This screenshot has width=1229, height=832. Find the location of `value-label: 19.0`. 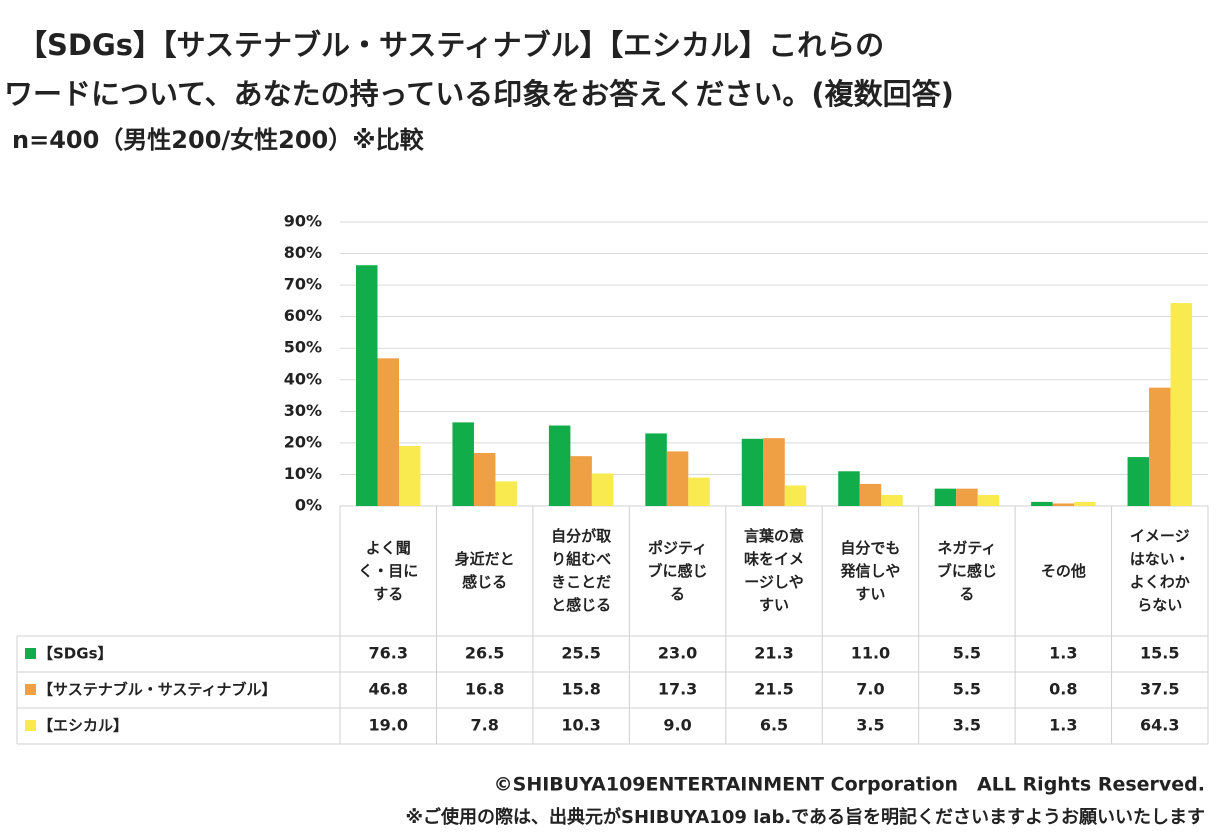

value-label: 19.0 is located at coordinates (387, 725).